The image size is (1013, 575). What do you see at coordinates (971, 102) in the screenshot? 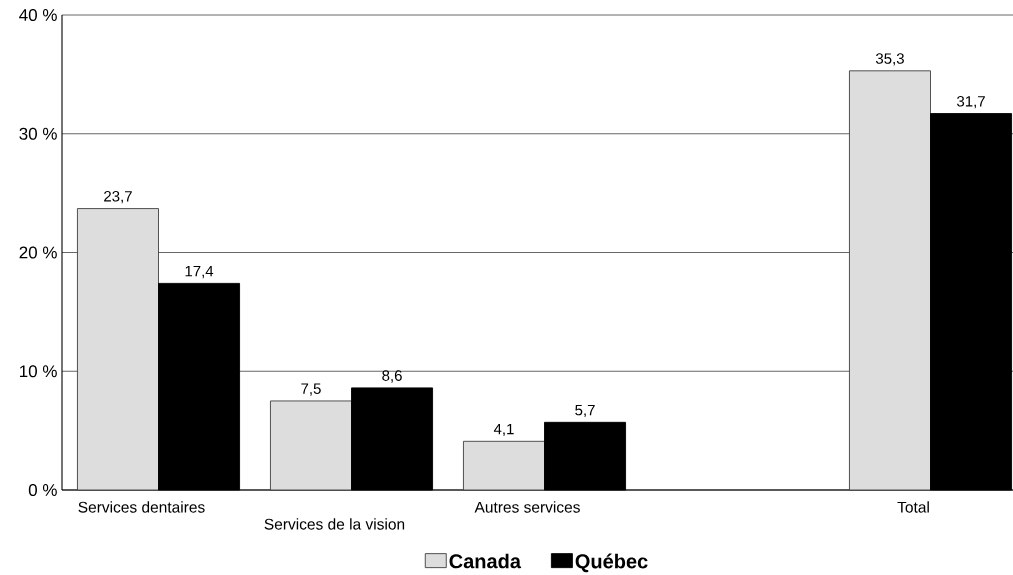
I see `data-label: 31,7` at bounding box center [971, 102].